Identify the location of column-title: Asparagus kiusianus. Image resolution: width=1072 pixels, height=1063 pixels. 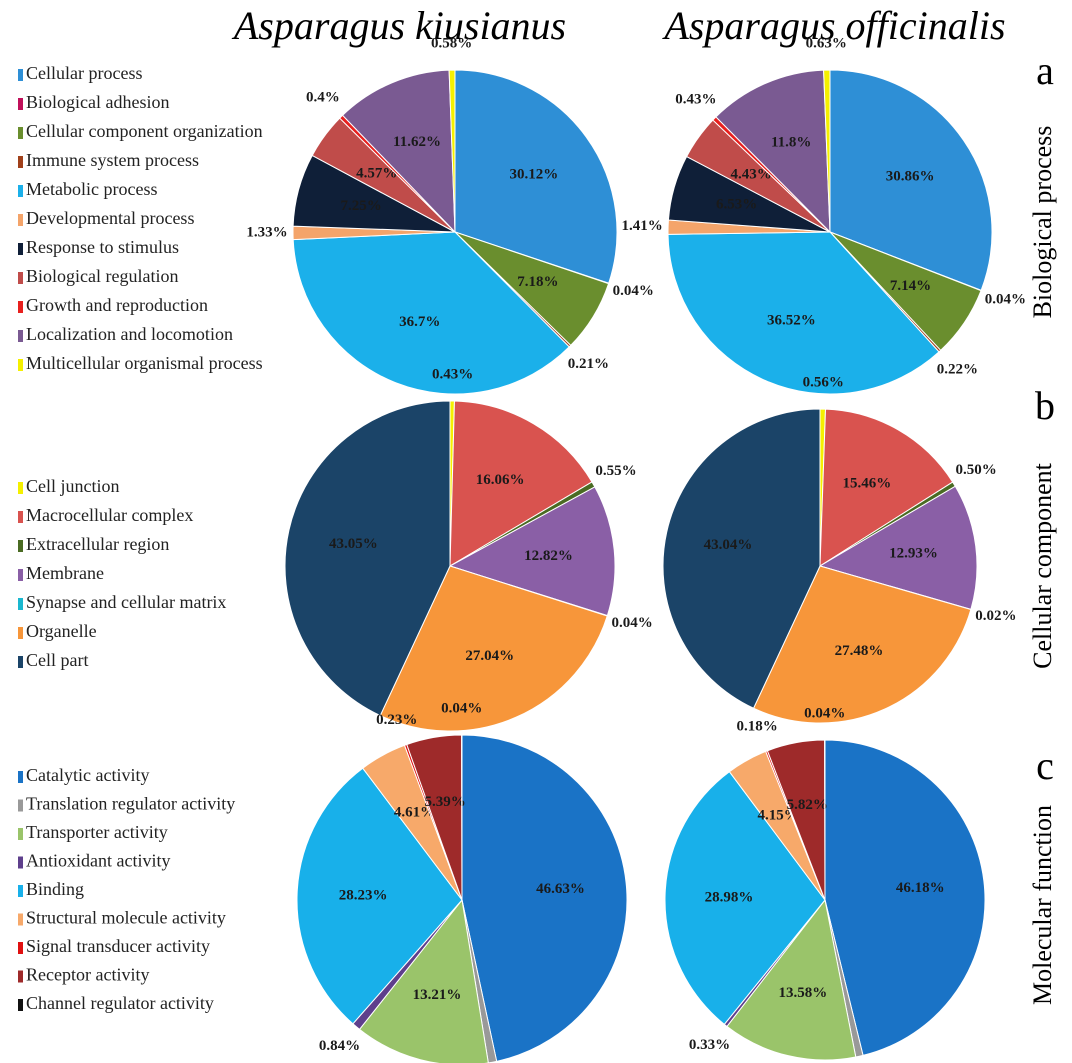
(398, 25).